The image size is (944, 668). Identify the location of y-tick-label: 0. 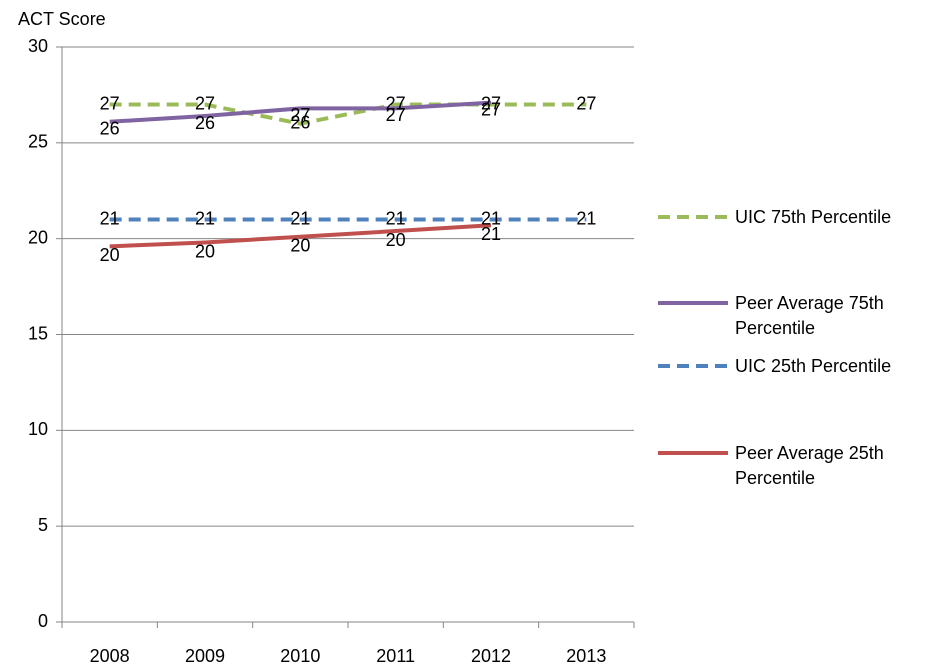
(43, 621).